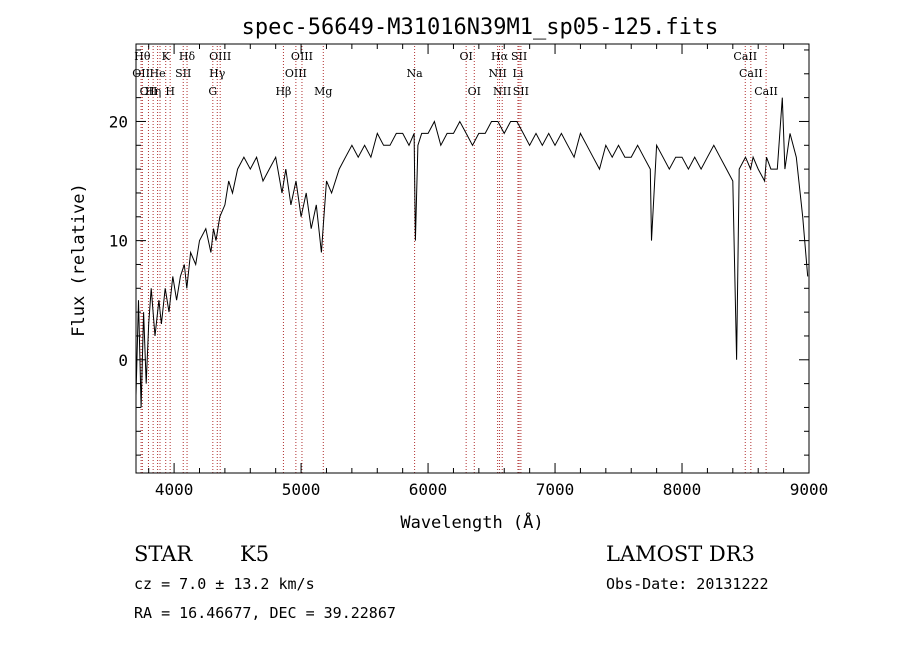 The height and width of the screenshot is (649, 900). I want to click on x-tick-label: 5000, so click(301, 489).